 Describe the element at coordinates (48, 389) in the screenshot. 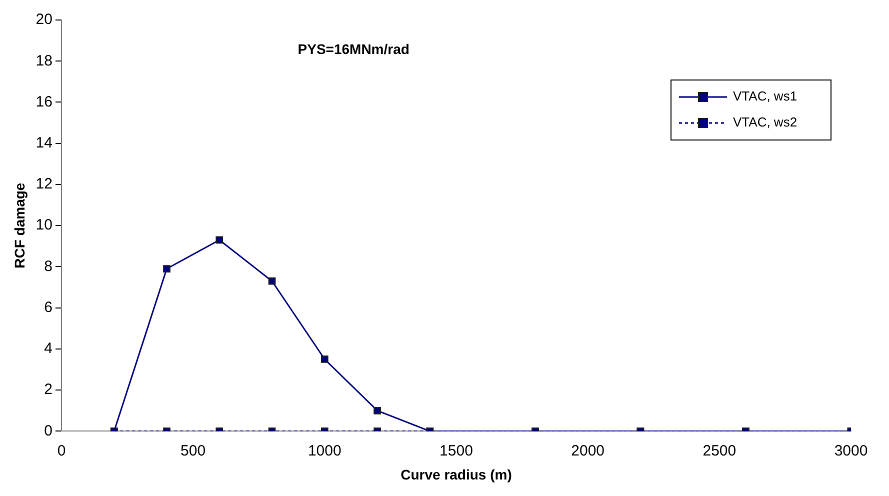

I see `y-tick-label: 2` at that location.